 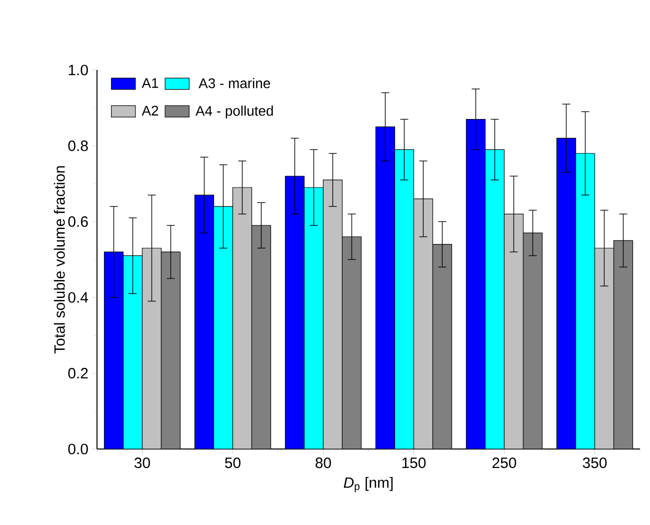 I want to click on y-tick-label: 0.8, so click(x=78, y=146).